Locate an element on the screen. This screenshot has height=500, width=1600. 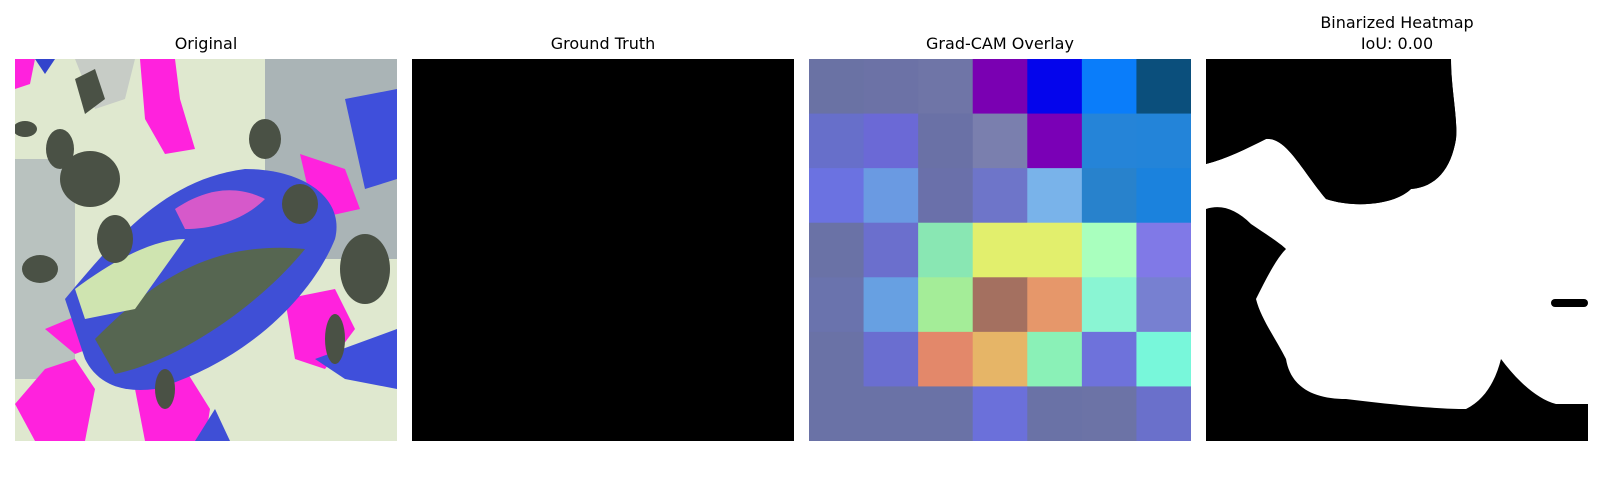
iou-score-label: IoU: 0.00 is located at coordinates (1397, 43).